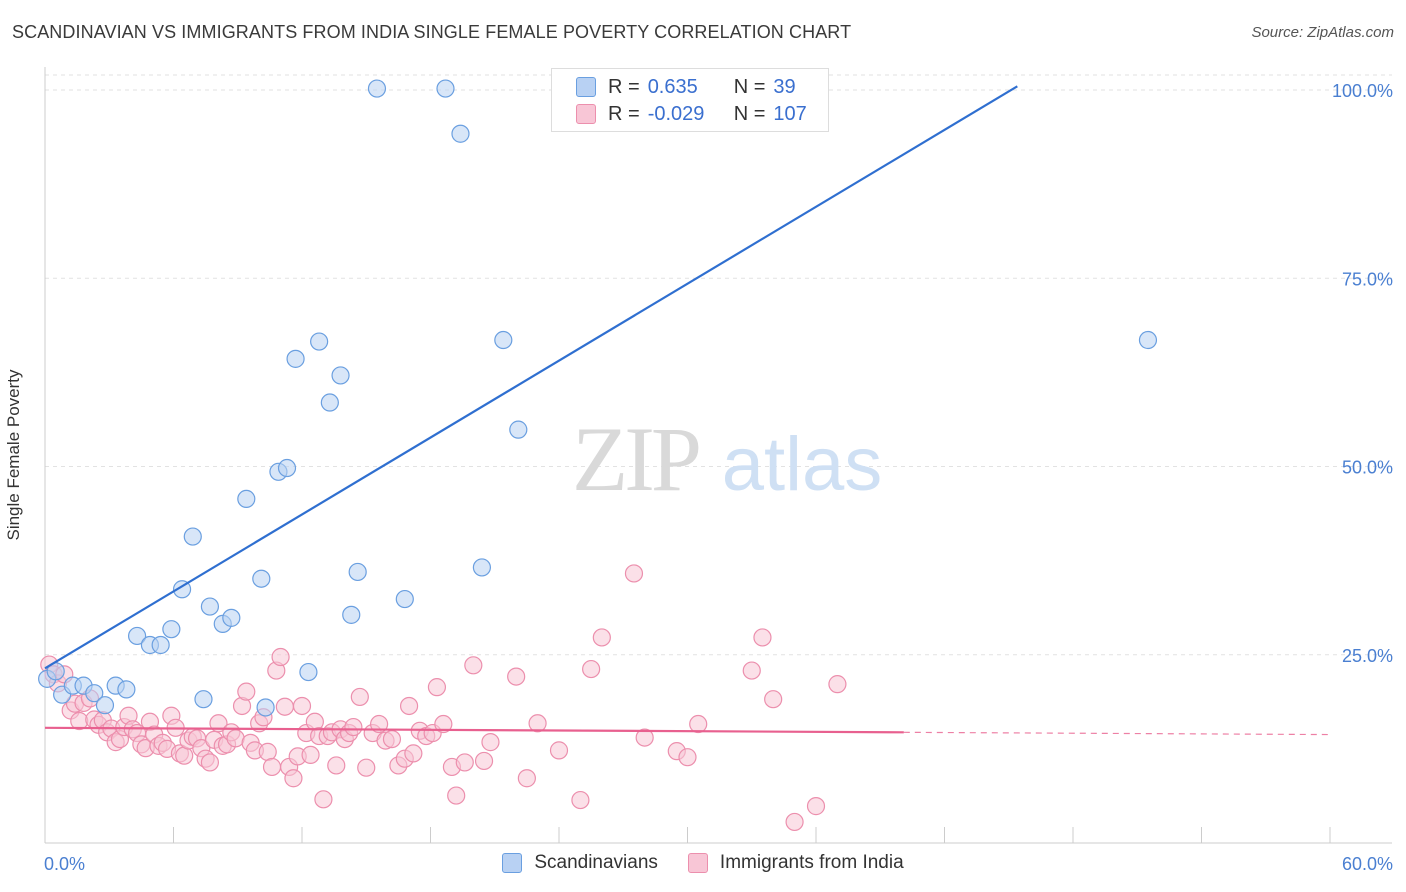 Image resolution: width=1406 pixels, height=892 pixels. Describe the element at coordinates (784, 86) in the screenshot. I see `legend-n-value: 39` at that location.